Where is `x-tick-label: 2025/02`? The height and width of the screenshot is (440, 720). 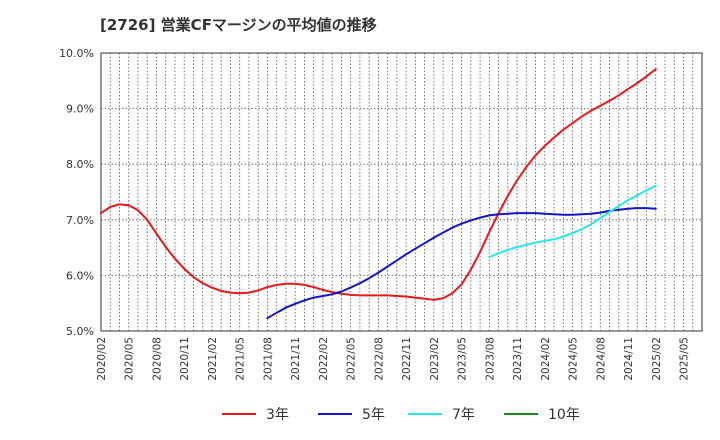 x-tick-label: 2025/02 is located at coordinates (657, 359).